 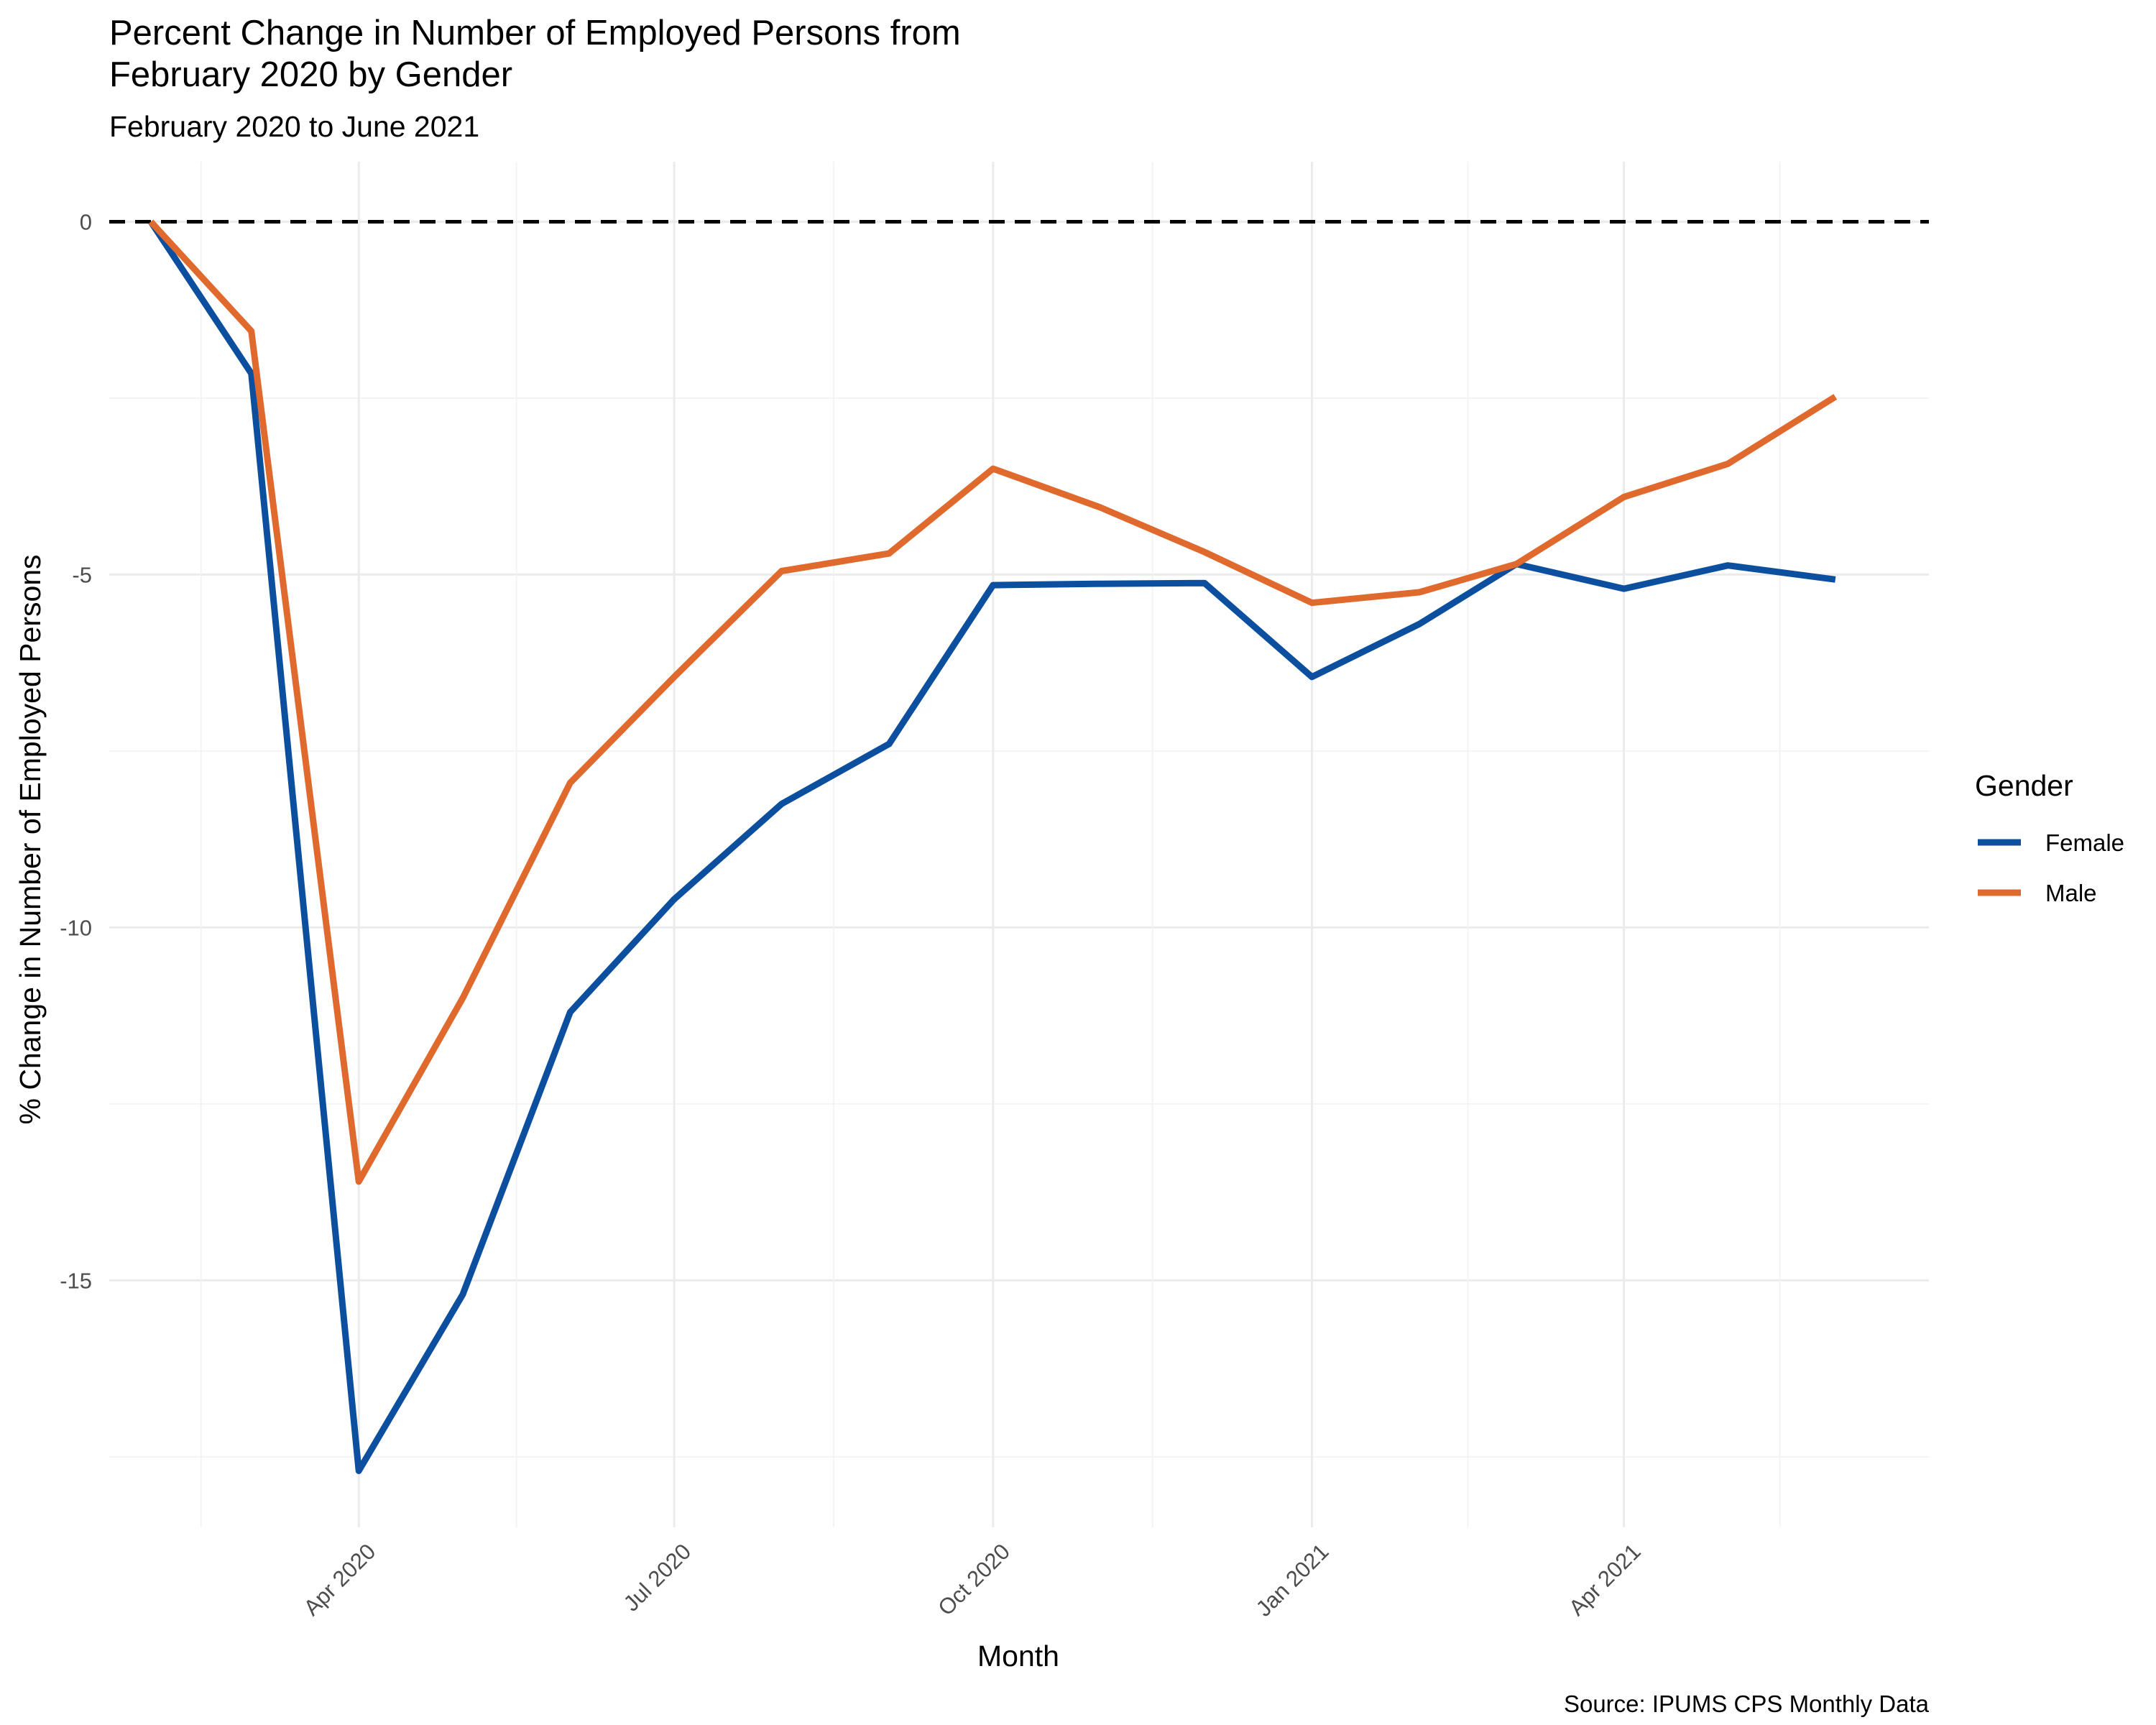 What do you see at coordinates (1605, 1580) in the screenshot?
I see `x-tick-label: Apr 2021` at bounding box center [1605, 1580].